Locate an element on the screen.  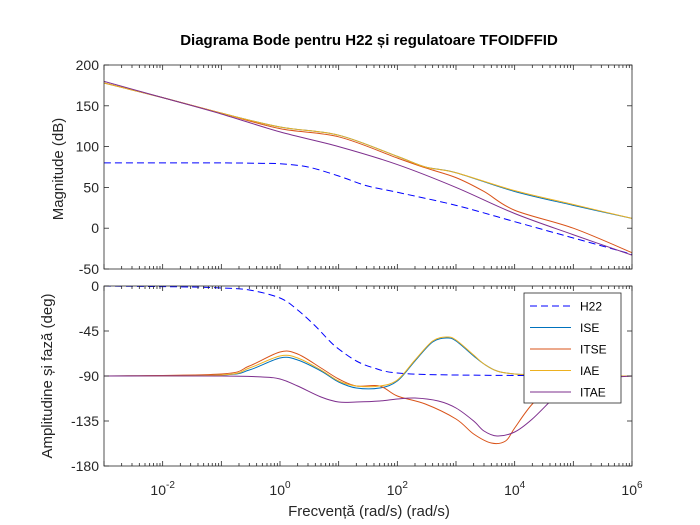
y-tick-label: -90 is located at coordinates (89, 376).